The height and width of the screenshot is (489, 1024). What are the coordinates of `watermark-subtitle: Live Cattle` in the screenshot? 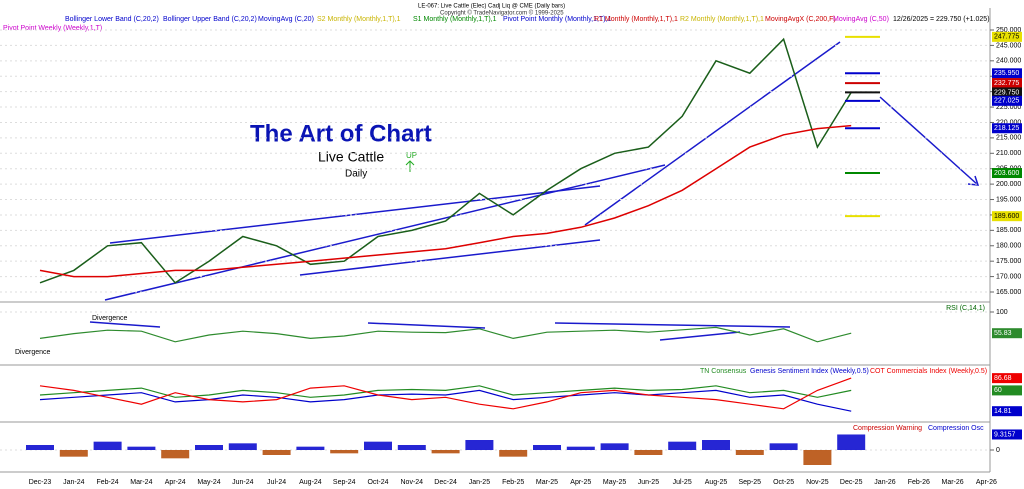 It's located at (351, 157).